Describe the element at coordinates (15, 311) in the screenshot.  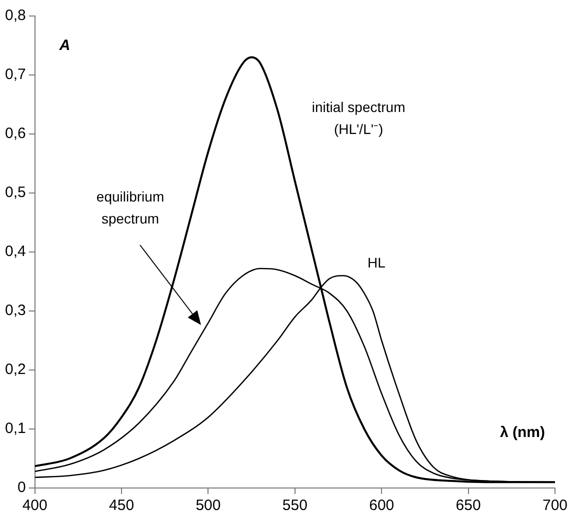
I see `y-tick-label: 0,3` at that location.